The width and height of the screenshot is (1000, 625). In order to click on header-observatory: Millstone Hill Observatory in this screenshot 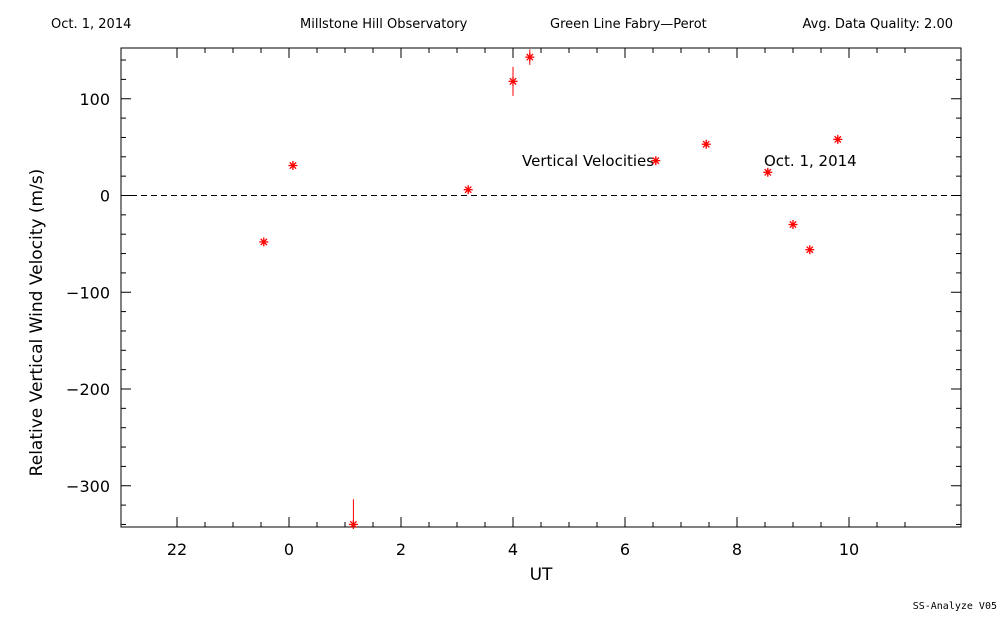, I will do `click(384, 24)`.